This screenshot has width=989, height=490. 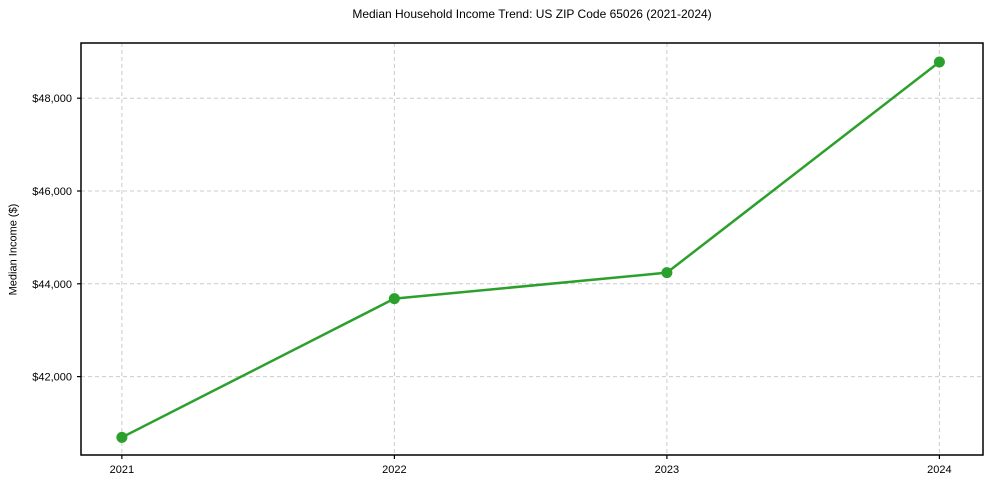 I want to click on data-point-2021, so click(x=122, y=437).